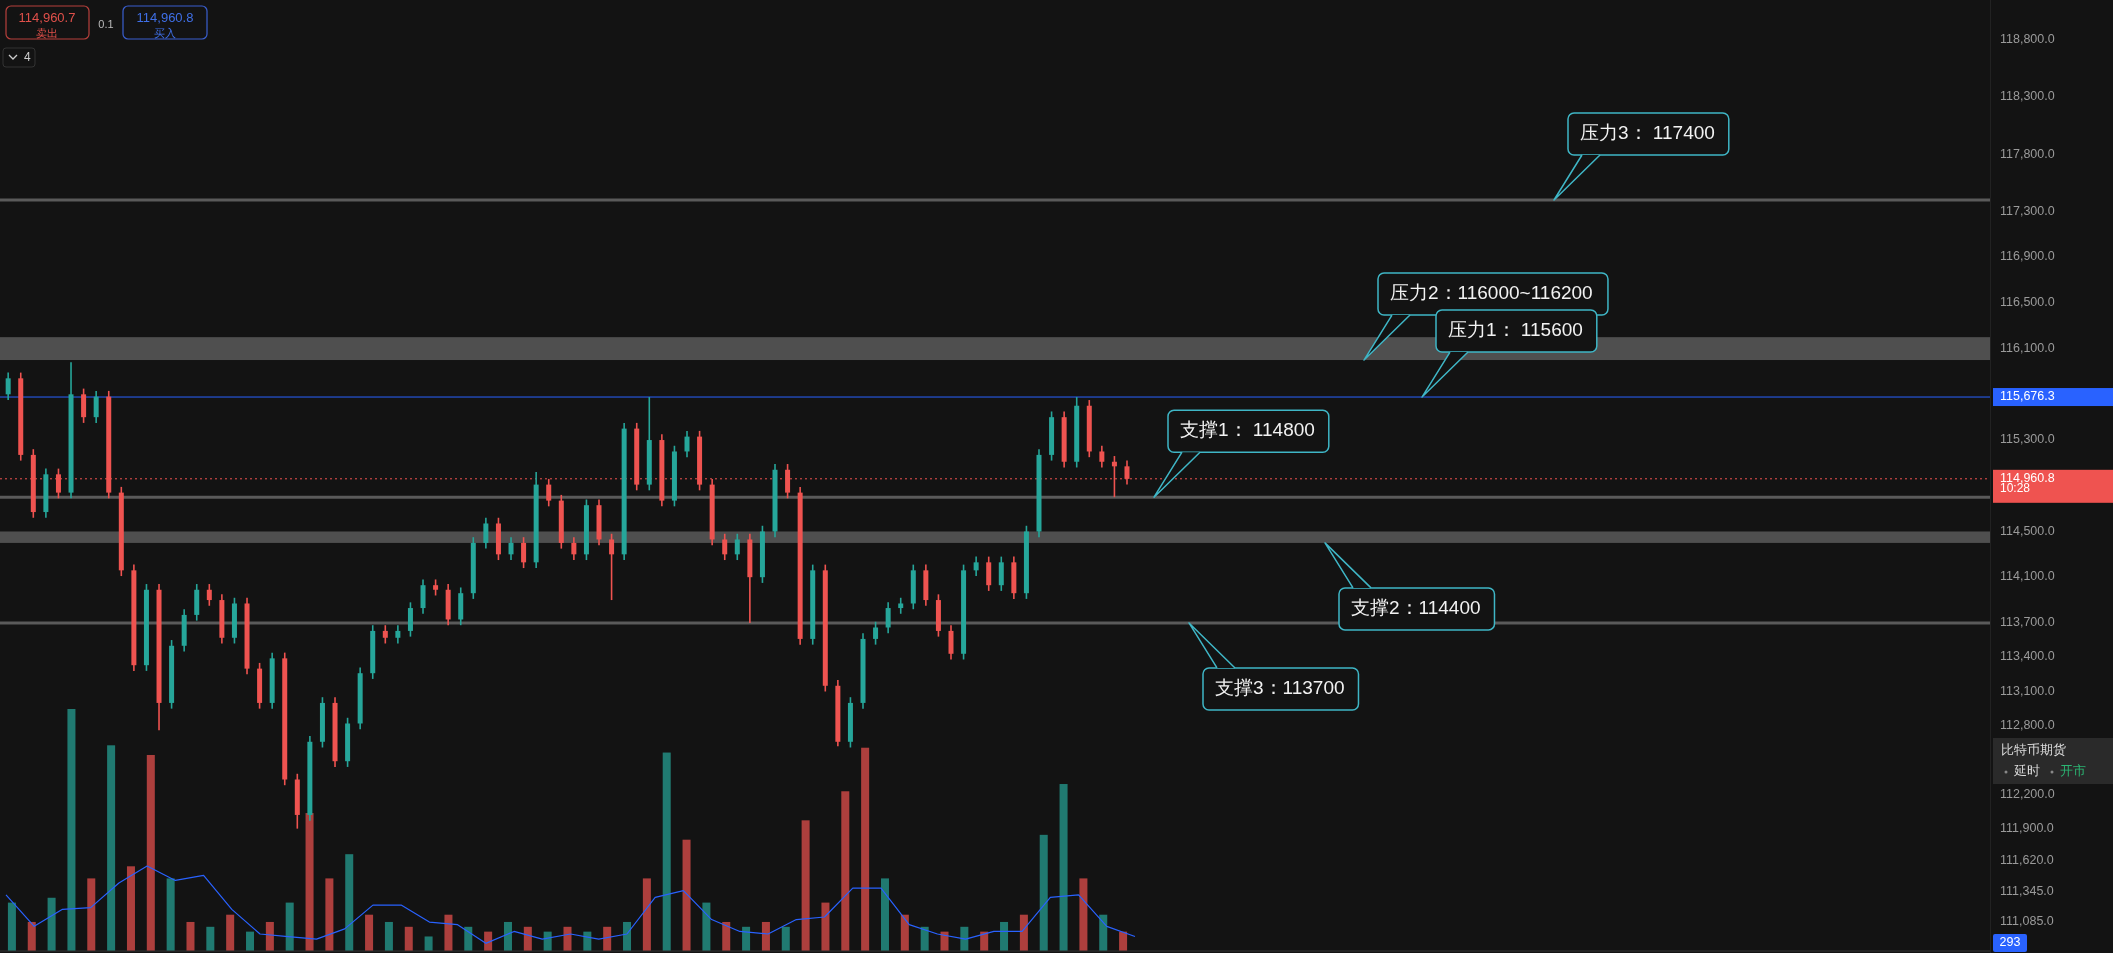 The height and width of the screenshot is (953, 2113). I want to click on annotation: 压力1： 115600, so click(1515, 330).